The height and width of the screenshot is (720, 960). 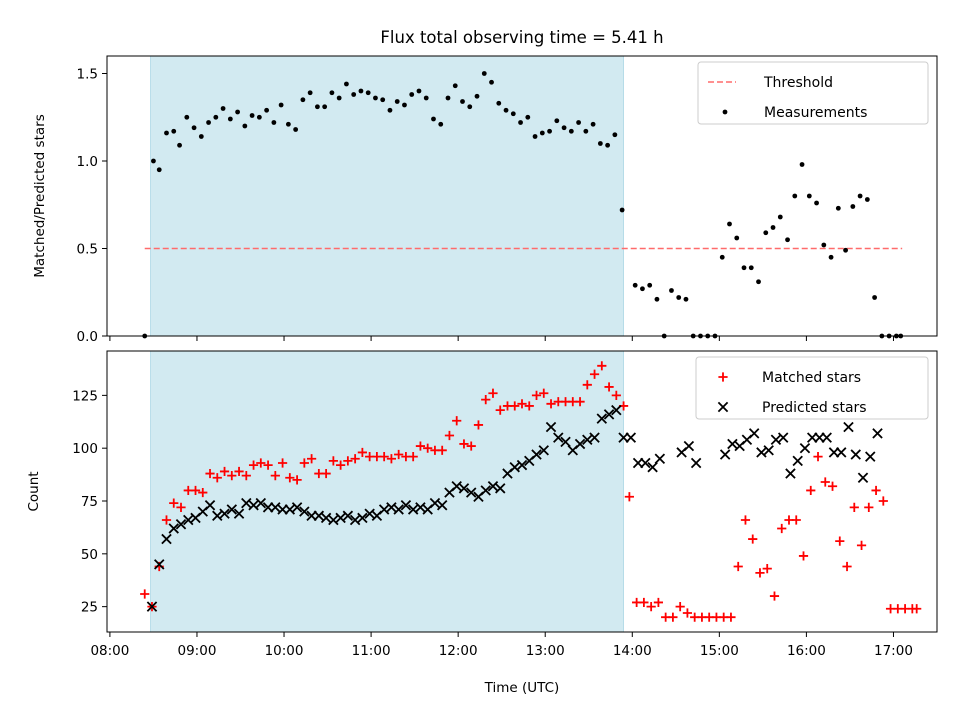 What do you see at coordinates (371, 651) in the screenshot?
I see `x-tick-label: 11:00` at bounding box center [371, 651].